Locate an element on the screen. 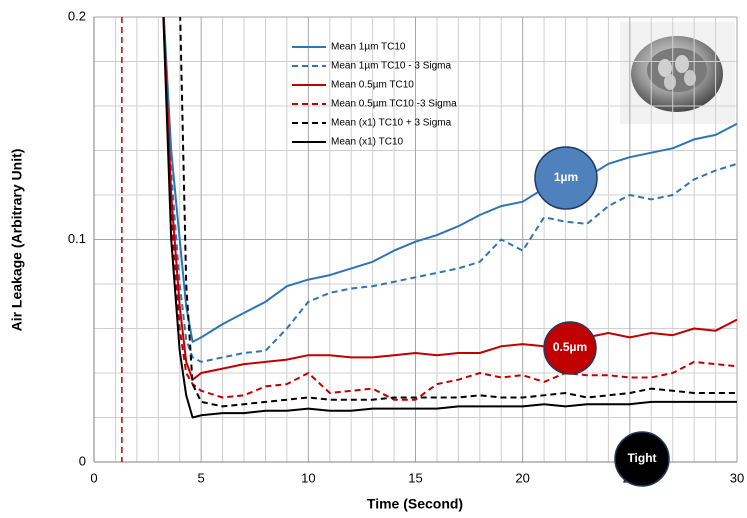  x-tick-label: 10 is located at coordinates (308, 477).